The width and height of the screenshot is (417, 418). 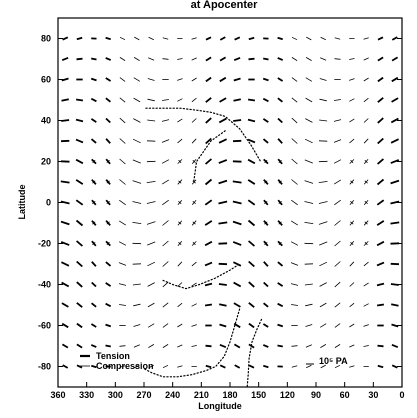 I want to click on x-tick-label: 60, so click(x=345, y=395).